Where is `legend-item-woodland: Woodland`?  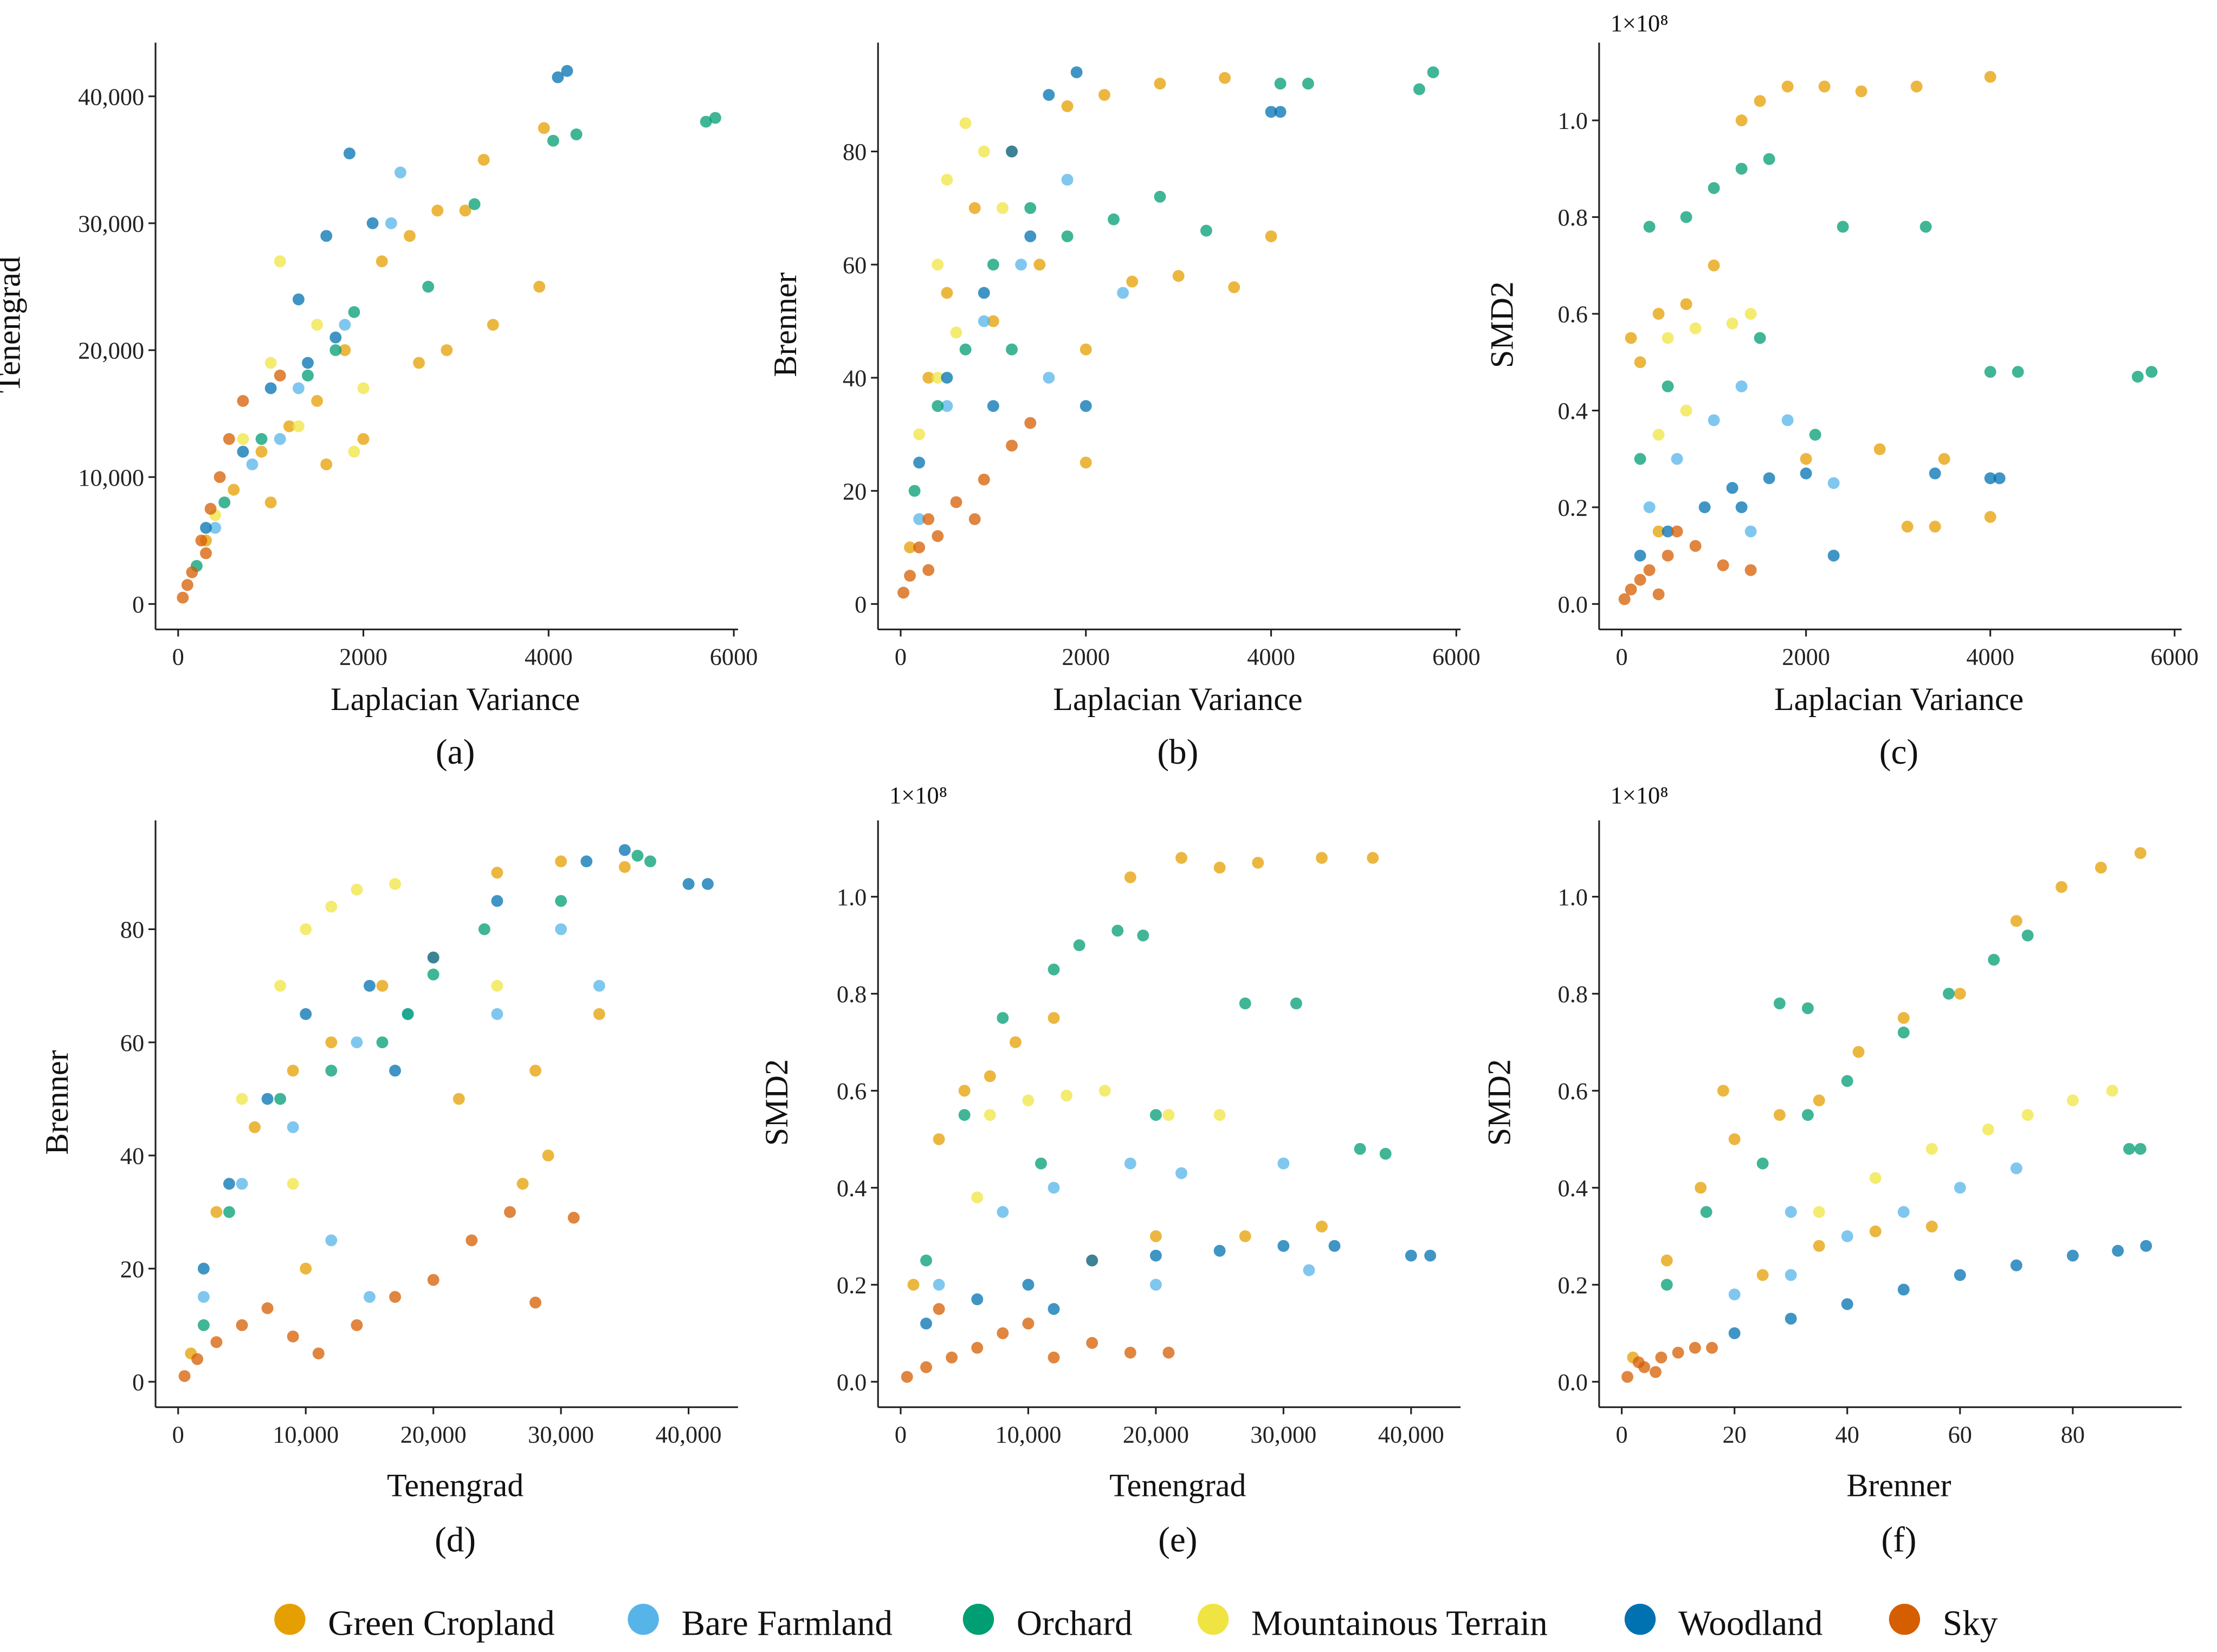 legend-item-woodland: Woodland is located at coordinates (1723, 1623).